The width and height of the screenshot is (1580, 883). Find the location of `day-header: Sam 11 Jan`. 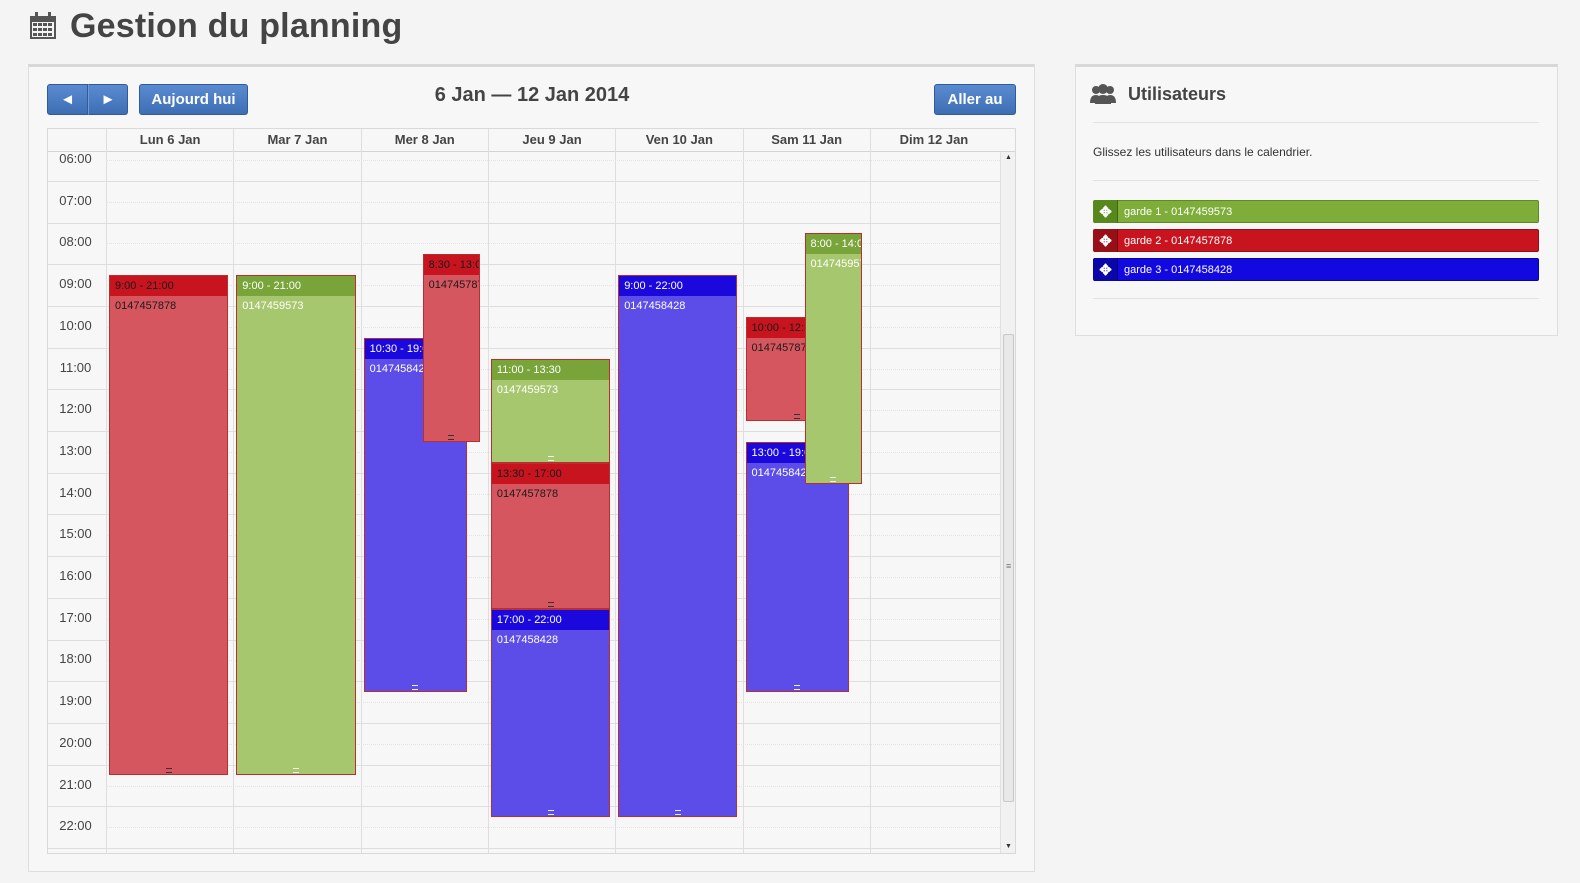

day-header: Sam 11 Jan is located at coordinates (806, 140).